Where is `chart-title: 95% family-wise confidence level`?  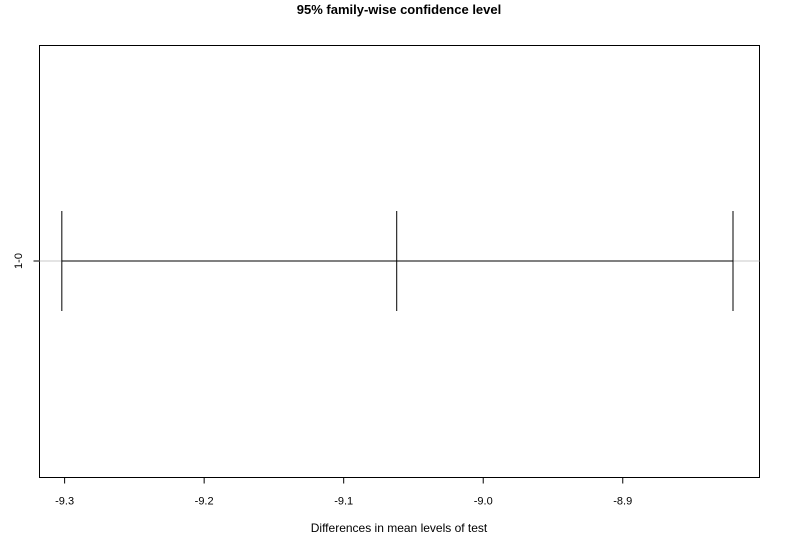 chart-title: 95% family-wise confidence level is located at coordinates (399, 9).